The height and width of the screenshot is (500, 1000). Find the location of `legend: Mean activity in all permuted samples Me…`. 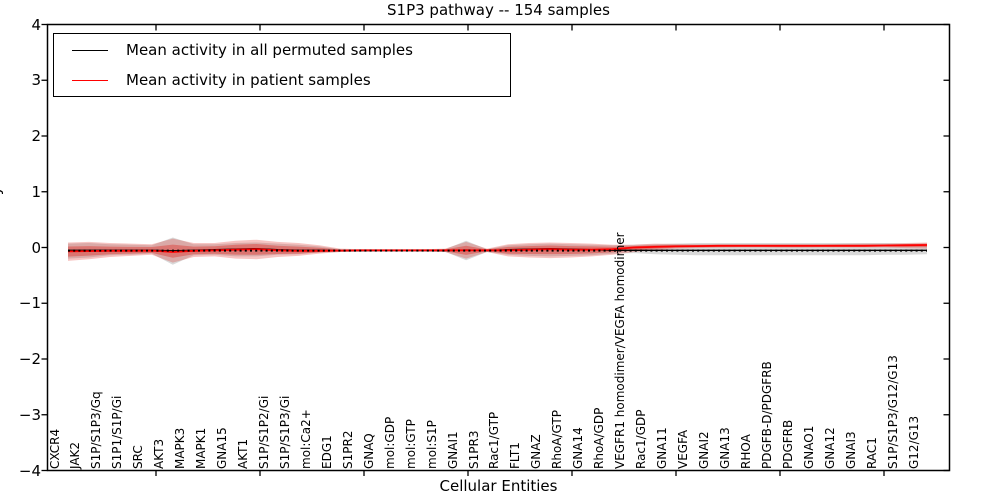

legend: Mean activity in all permuted samples Me… is located at coordinates (282, 65).